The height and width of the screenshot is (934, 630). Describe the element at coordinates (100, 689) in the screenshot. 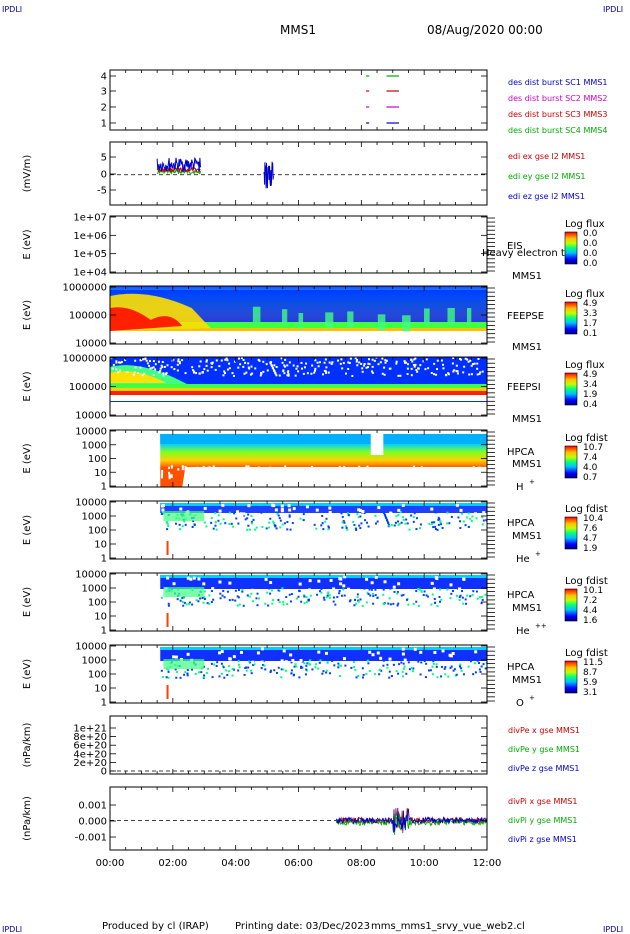

I see `y-tick-label: 10` at that location.